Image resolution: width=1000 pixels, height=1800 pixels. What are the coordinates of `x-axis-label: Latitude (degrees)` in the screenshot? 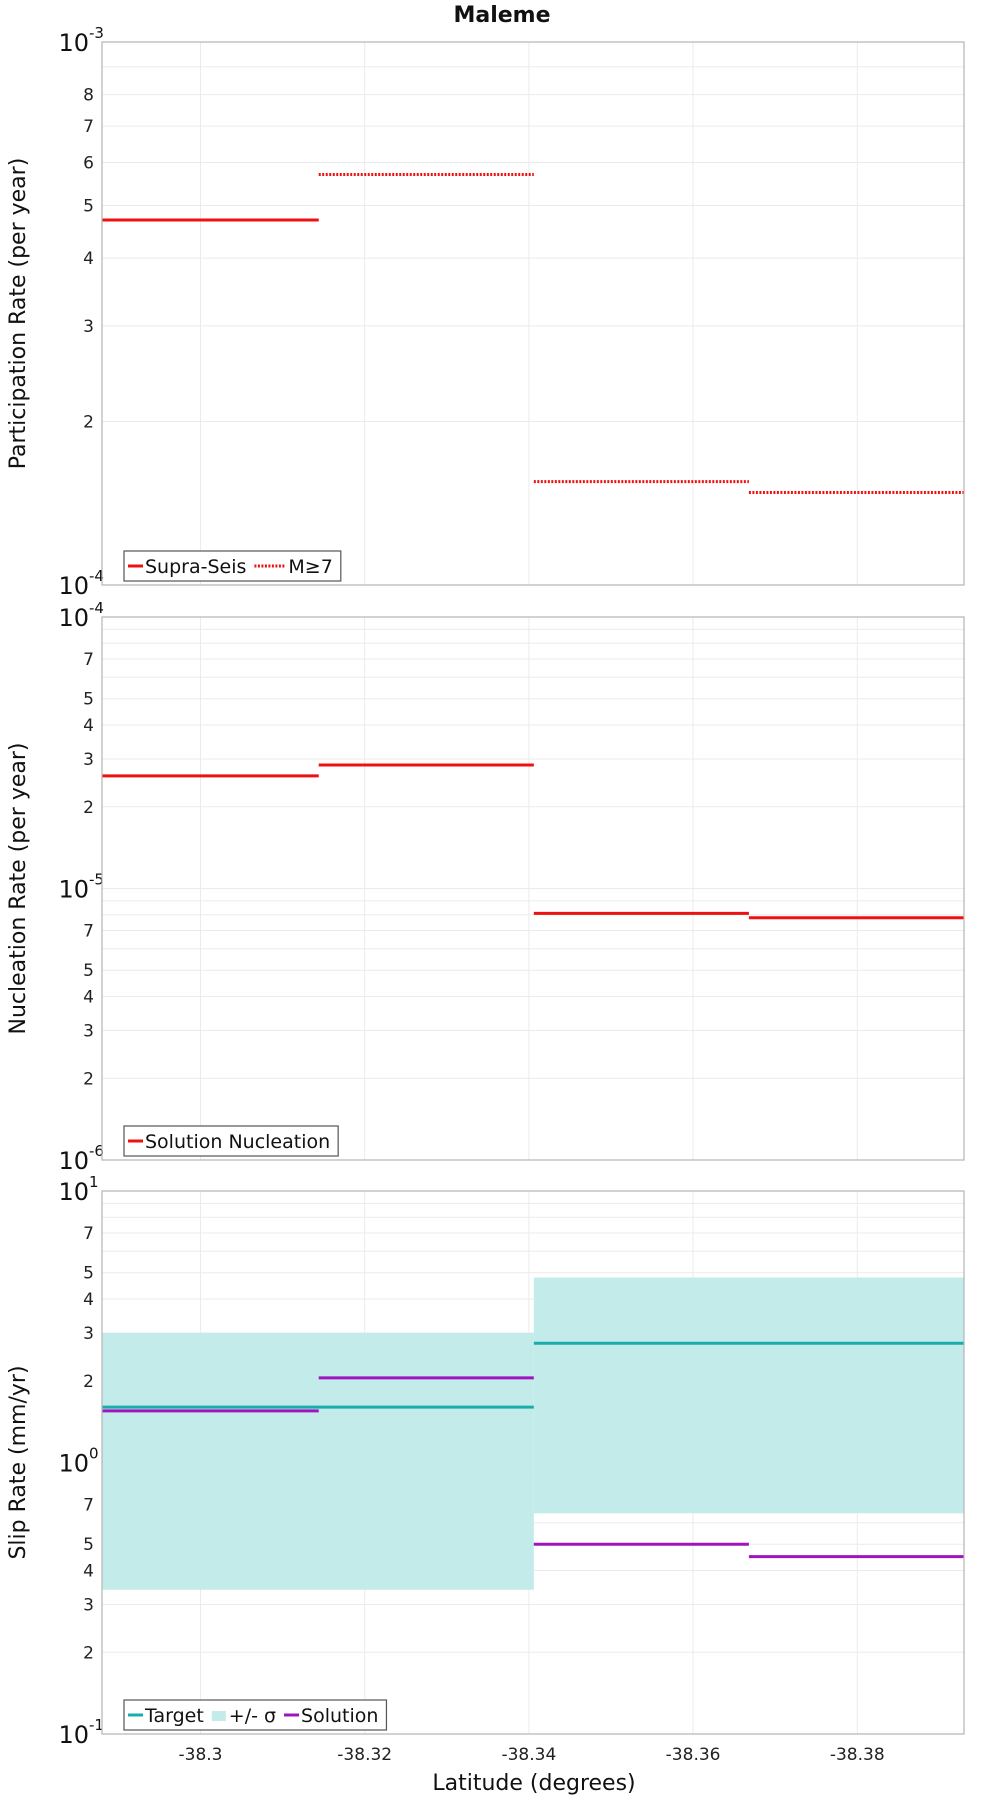 It's located at (533, 1783).